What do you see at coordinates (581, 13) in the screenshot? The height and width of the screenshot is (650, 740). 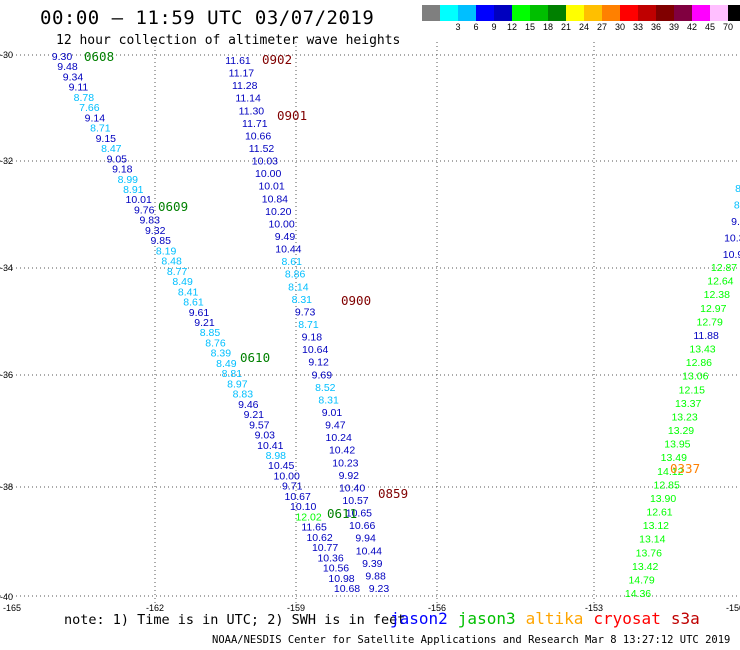 I see `color-scale-bar` at bounding box center [581, 13].